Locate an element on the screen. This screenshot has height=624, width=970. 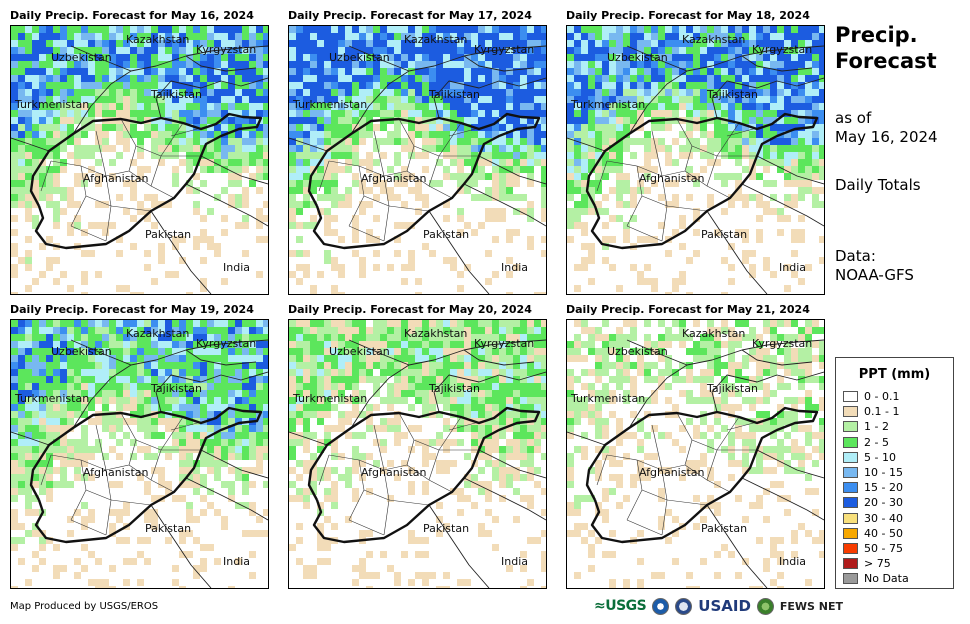
as-of-line2: May 16, 2024 is located at coordinates (886, 137).